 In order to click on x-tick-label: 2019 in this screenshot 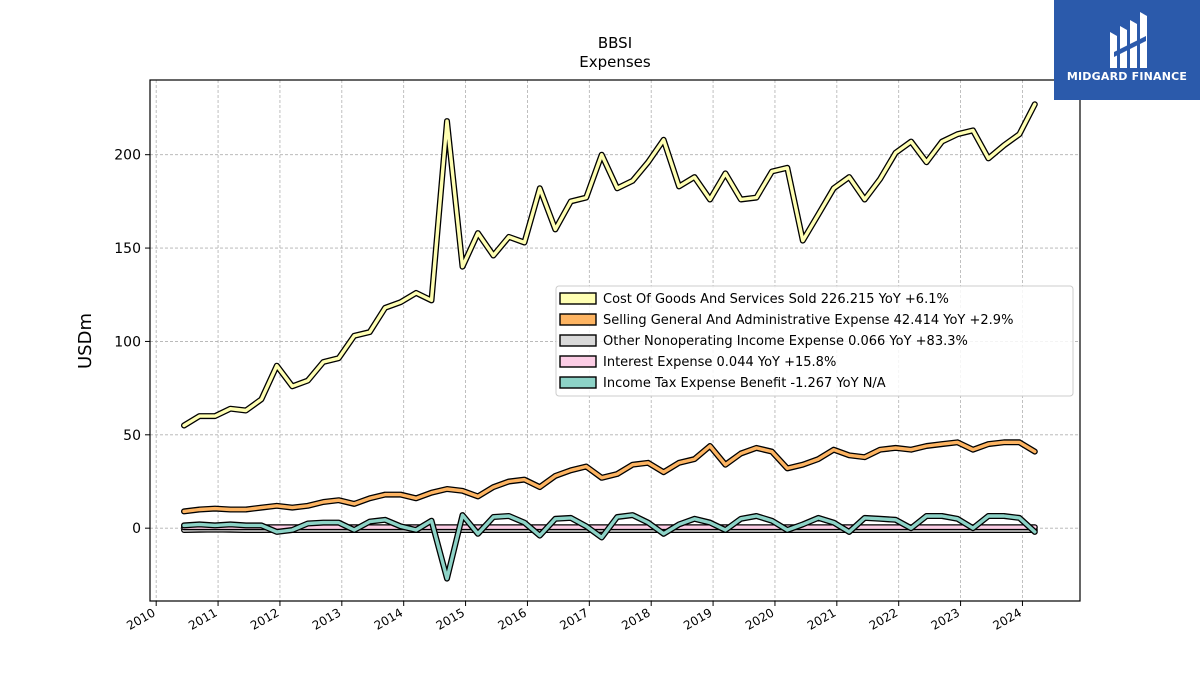, I will do `click(697, 618)`.